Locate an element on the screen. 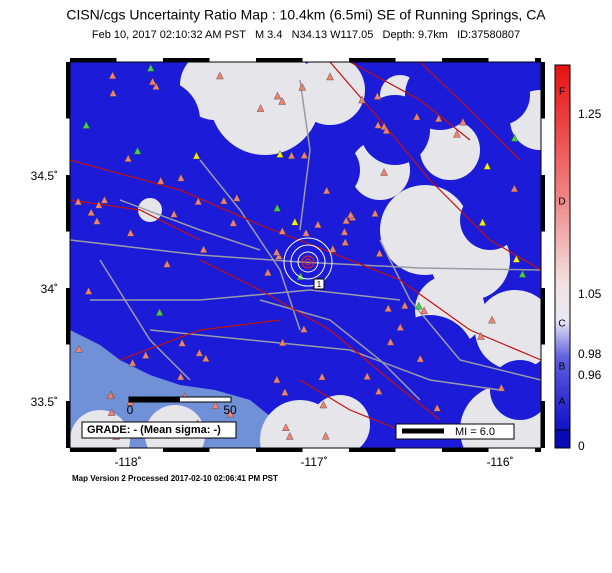  colorbar-label: 1.05 is located at coordinates (590, 294).